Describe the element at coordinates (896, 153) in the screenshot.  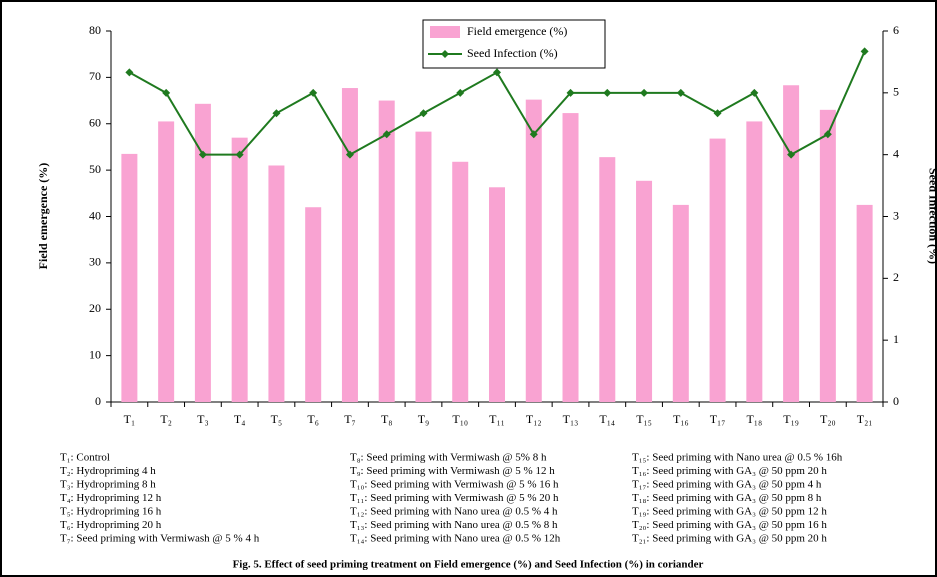
I see `y2-tick-label: 4` at that location.